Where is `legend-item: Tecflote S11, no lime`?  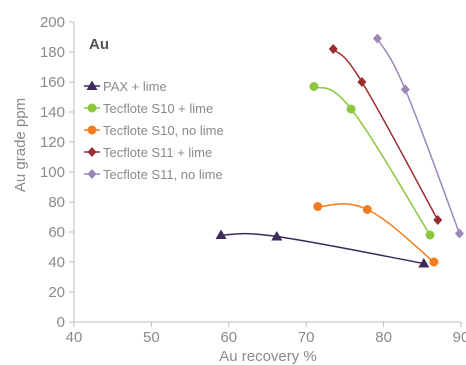
legend-item: Tecflote S11, no lime is located at coordinates (153, 174).